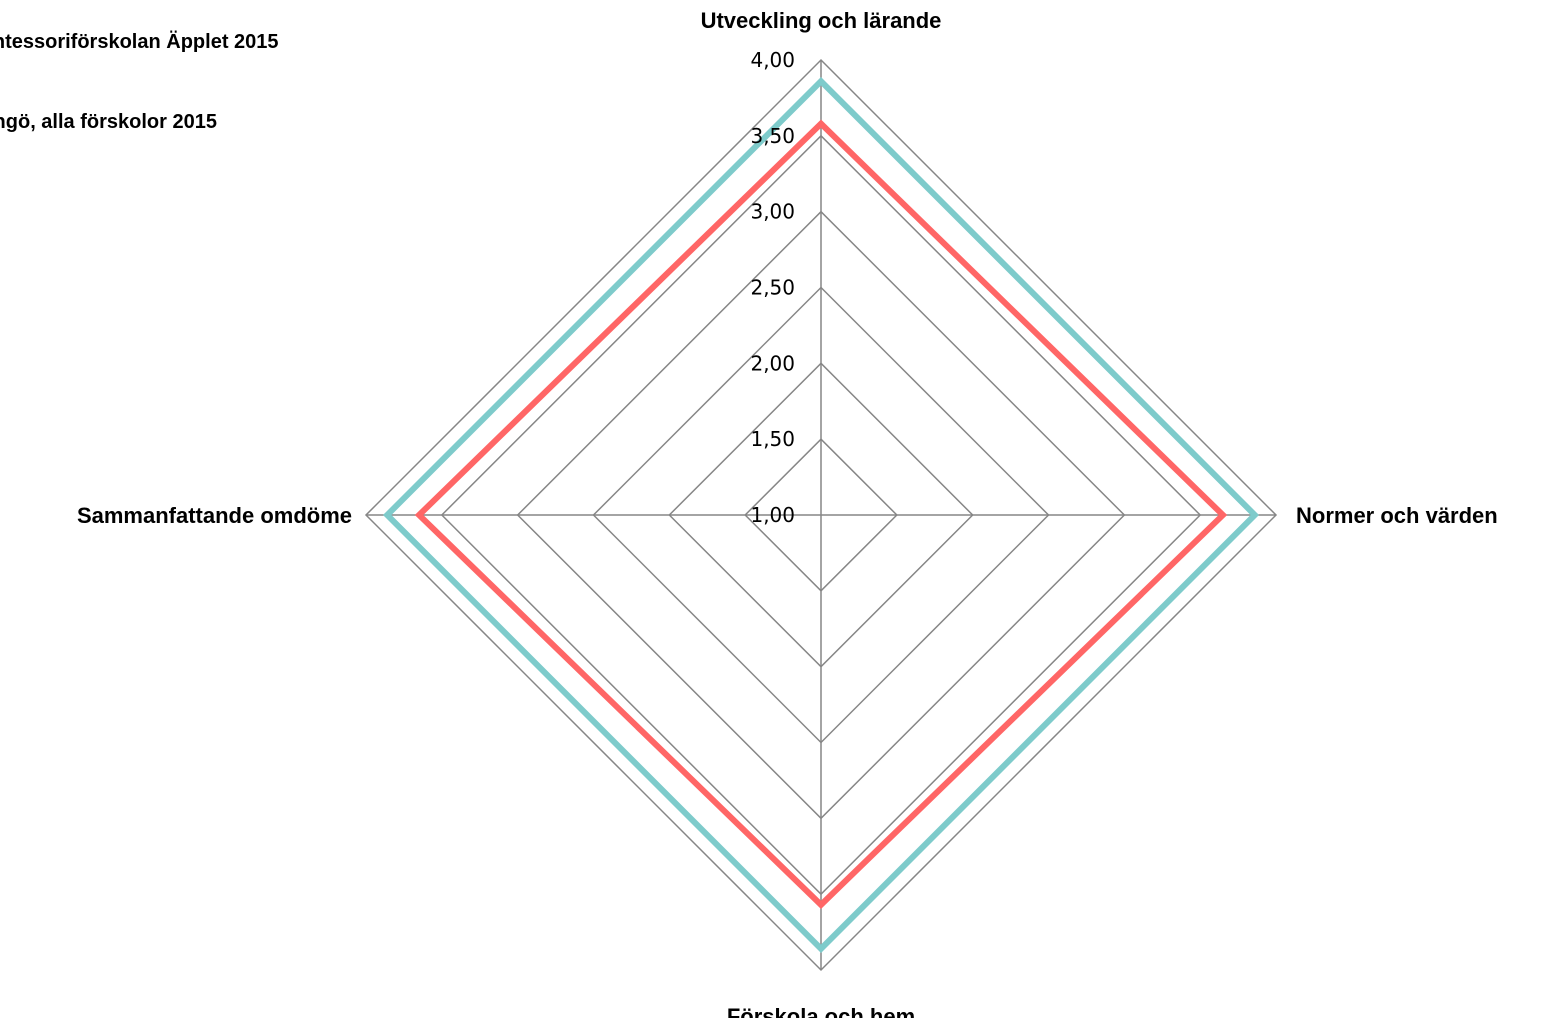 Image resolution: width=1546 pixels, height=1018 pixels. What do you see at coordinates (772, 136) in the screenshot?
I see `tick-label-5: 3,50` at bounding box center [772, 136].